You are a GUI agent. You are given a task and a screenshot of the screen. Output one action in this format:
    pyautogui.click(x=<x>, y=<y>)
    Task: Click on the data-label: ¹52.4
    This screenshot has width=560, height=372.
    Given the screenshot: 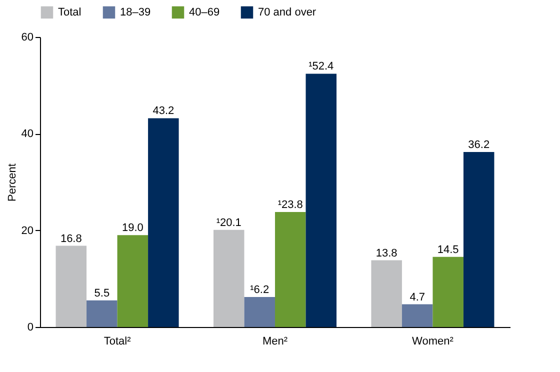 What is the action you would take?
    pyautogui.click(x=321, y=66)
    